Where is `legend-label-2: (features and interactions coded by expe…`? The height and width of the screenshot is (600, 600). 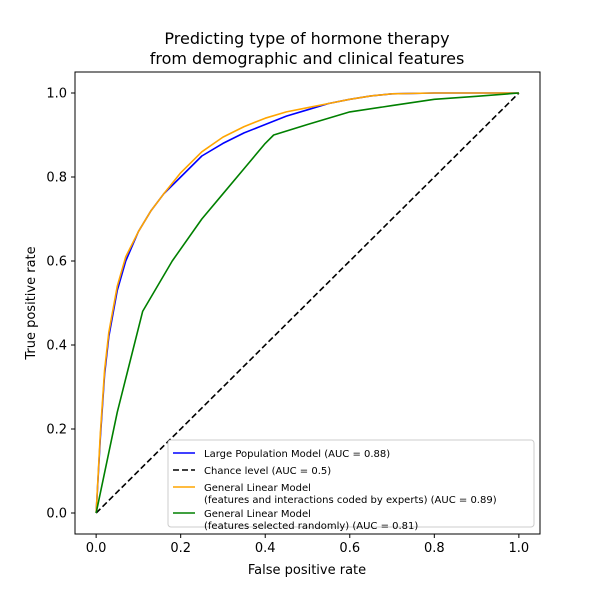
legend-label-2: (features and interactions coded by expe… is located at coordinates (350, 500).